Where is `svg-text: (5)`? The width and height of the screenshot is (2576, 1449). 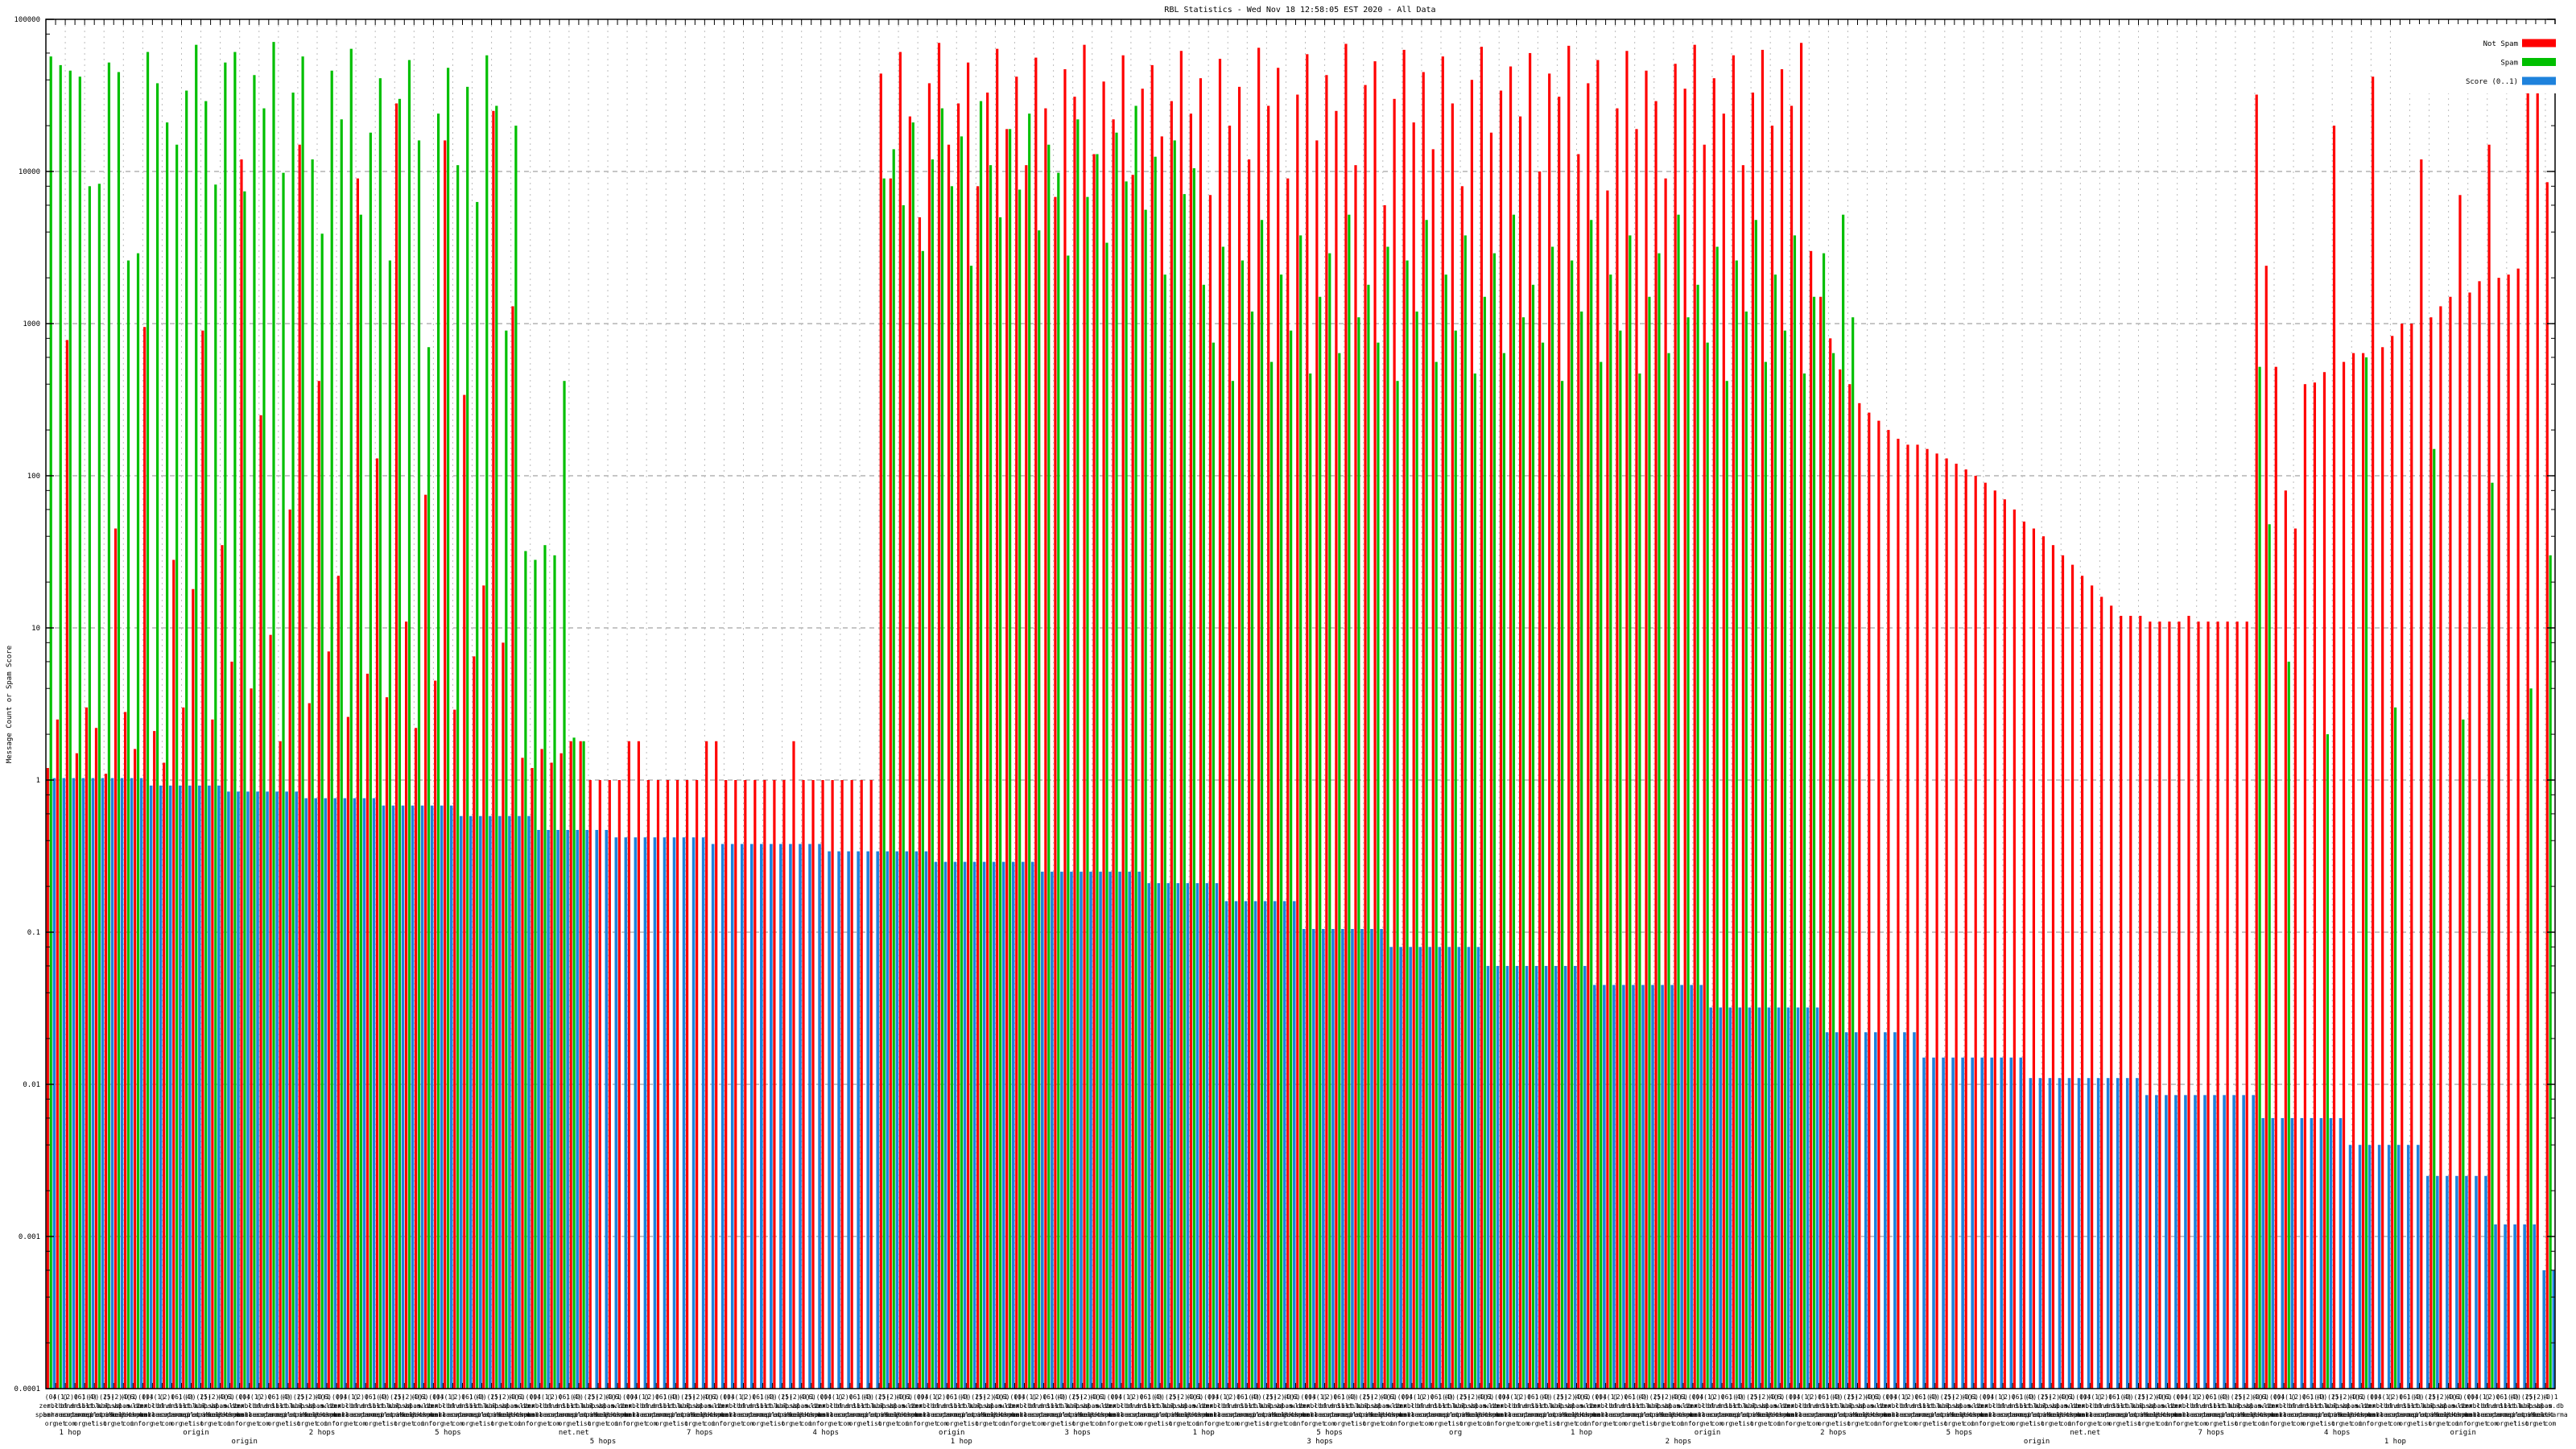
svg-text: (5) is located at coordinates (593, 1397).